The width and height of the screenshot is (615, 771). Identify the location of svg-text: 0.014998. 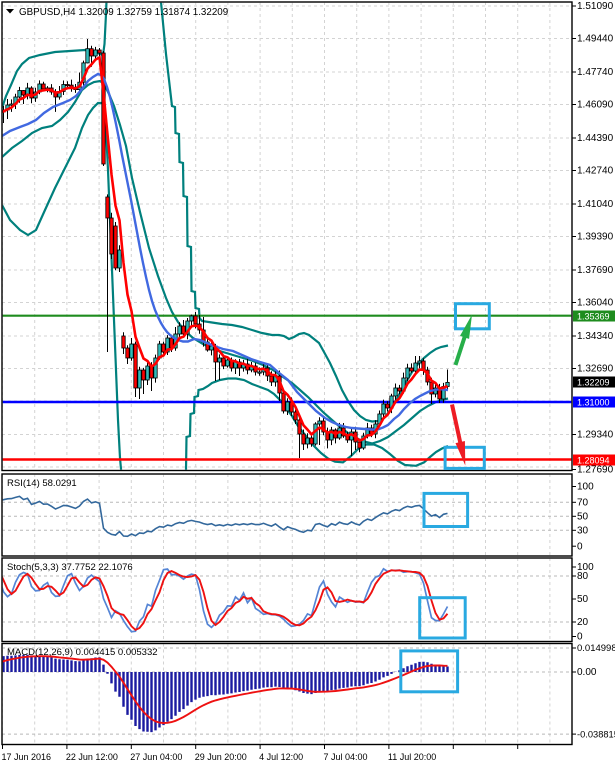
(596, 648).